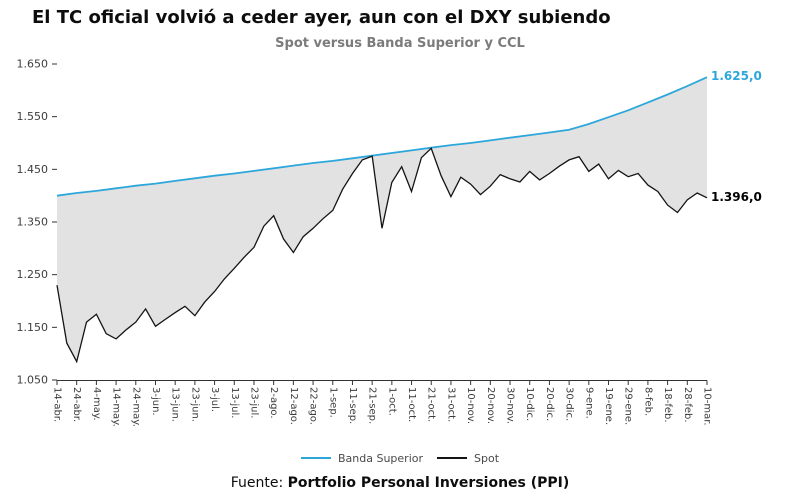  What do you see at coordinates (382, 382) in the screenshot?
I see `x-axis` at bounding box center [382, 382].